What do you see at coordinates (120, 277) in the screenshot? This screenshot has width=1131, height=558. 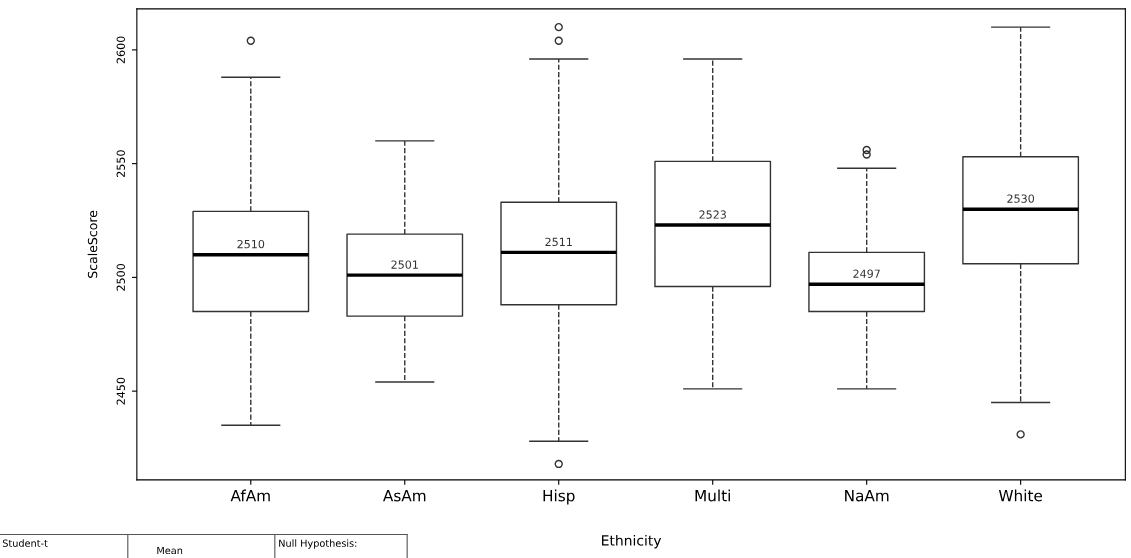 I see `y-tick-label: 2500` at bounding box center [120, 277].